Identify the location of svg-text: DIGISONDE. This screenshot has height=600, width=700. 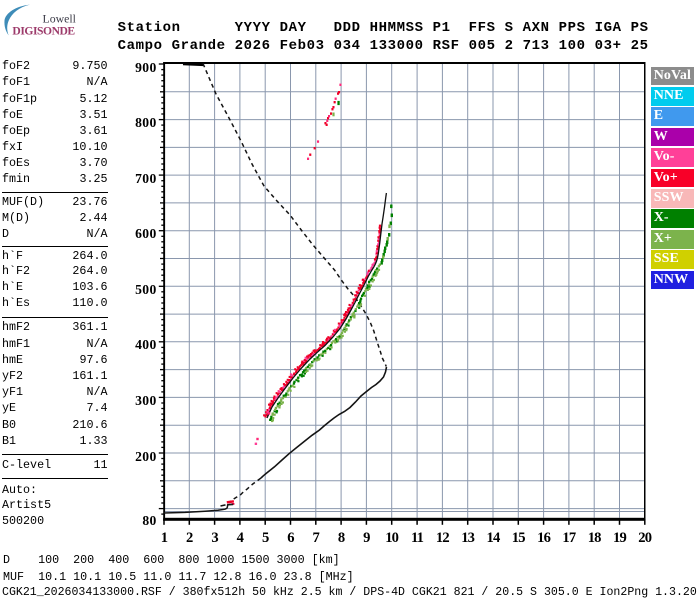
(43, 30).